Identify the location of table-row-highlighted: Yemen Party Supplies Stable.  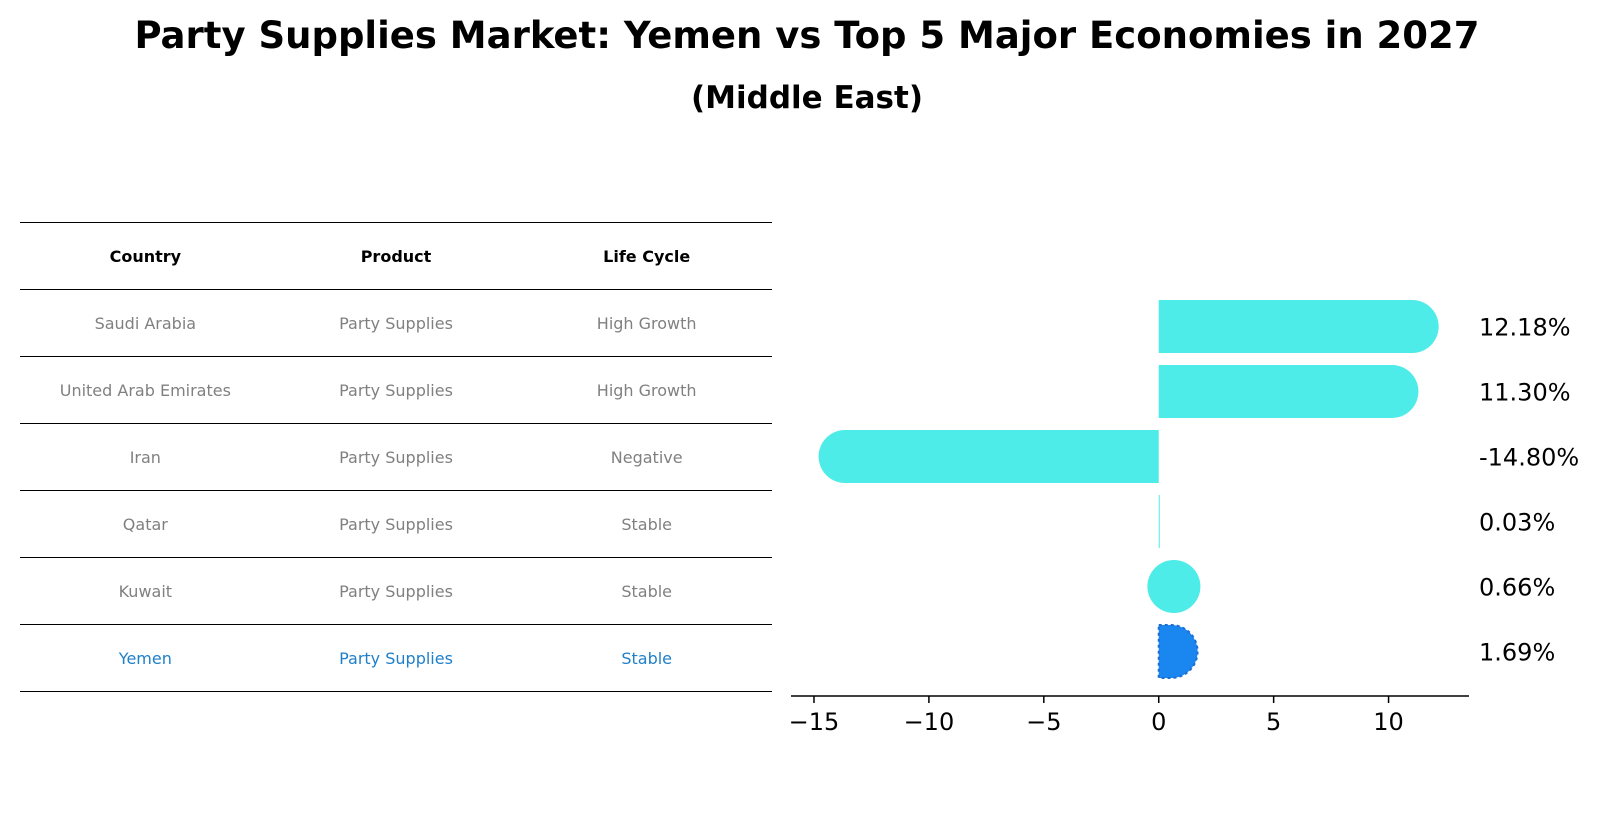
(396, 658).